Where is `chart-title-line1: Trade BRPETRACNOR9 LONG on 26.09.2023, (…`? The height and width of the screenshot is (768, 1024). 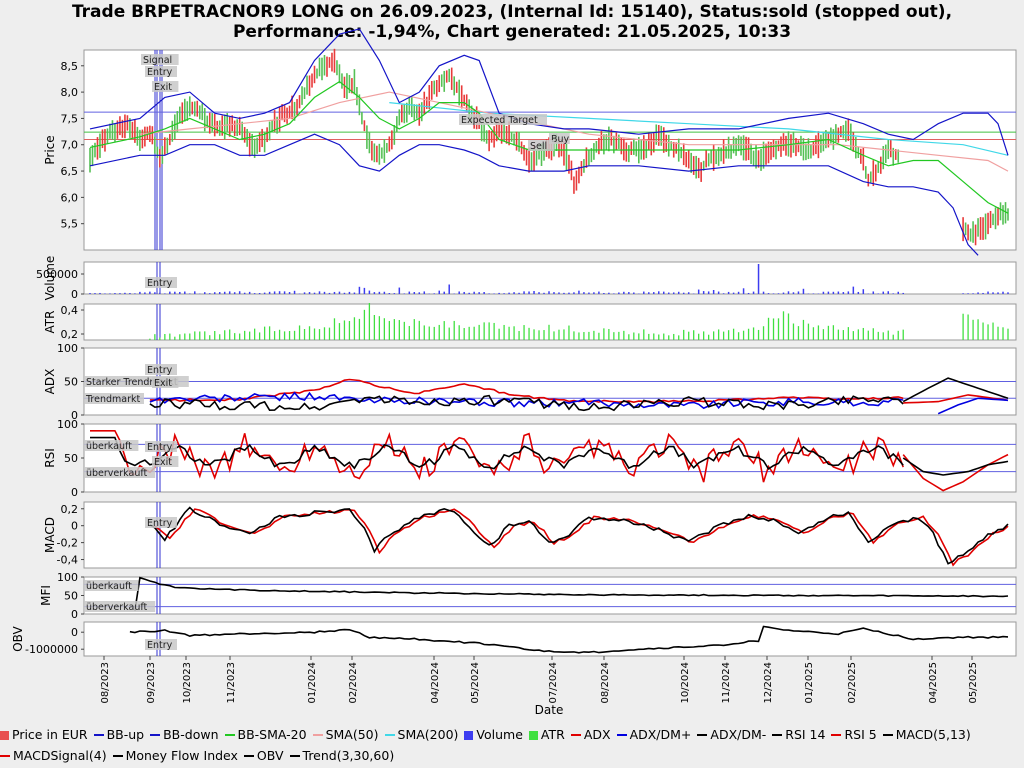 chart-title-line1: Trade BRPETRACNOR9 LONG on 26.09.2023, (… is located at coordinates (512, 12).